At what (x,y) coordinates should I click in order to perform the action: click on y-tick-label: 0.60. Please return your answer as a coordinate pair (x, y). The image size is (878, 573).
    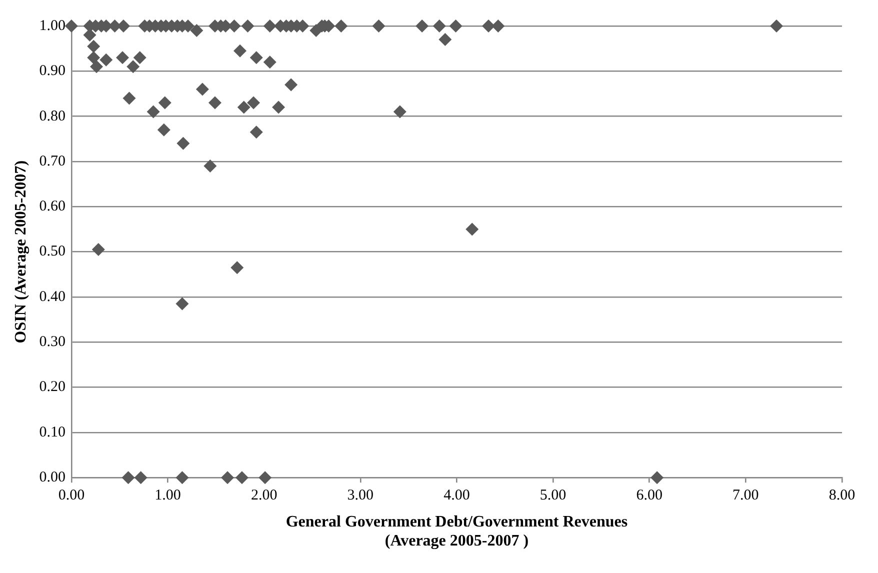
    Looking at the image, I should click on (52, 206).